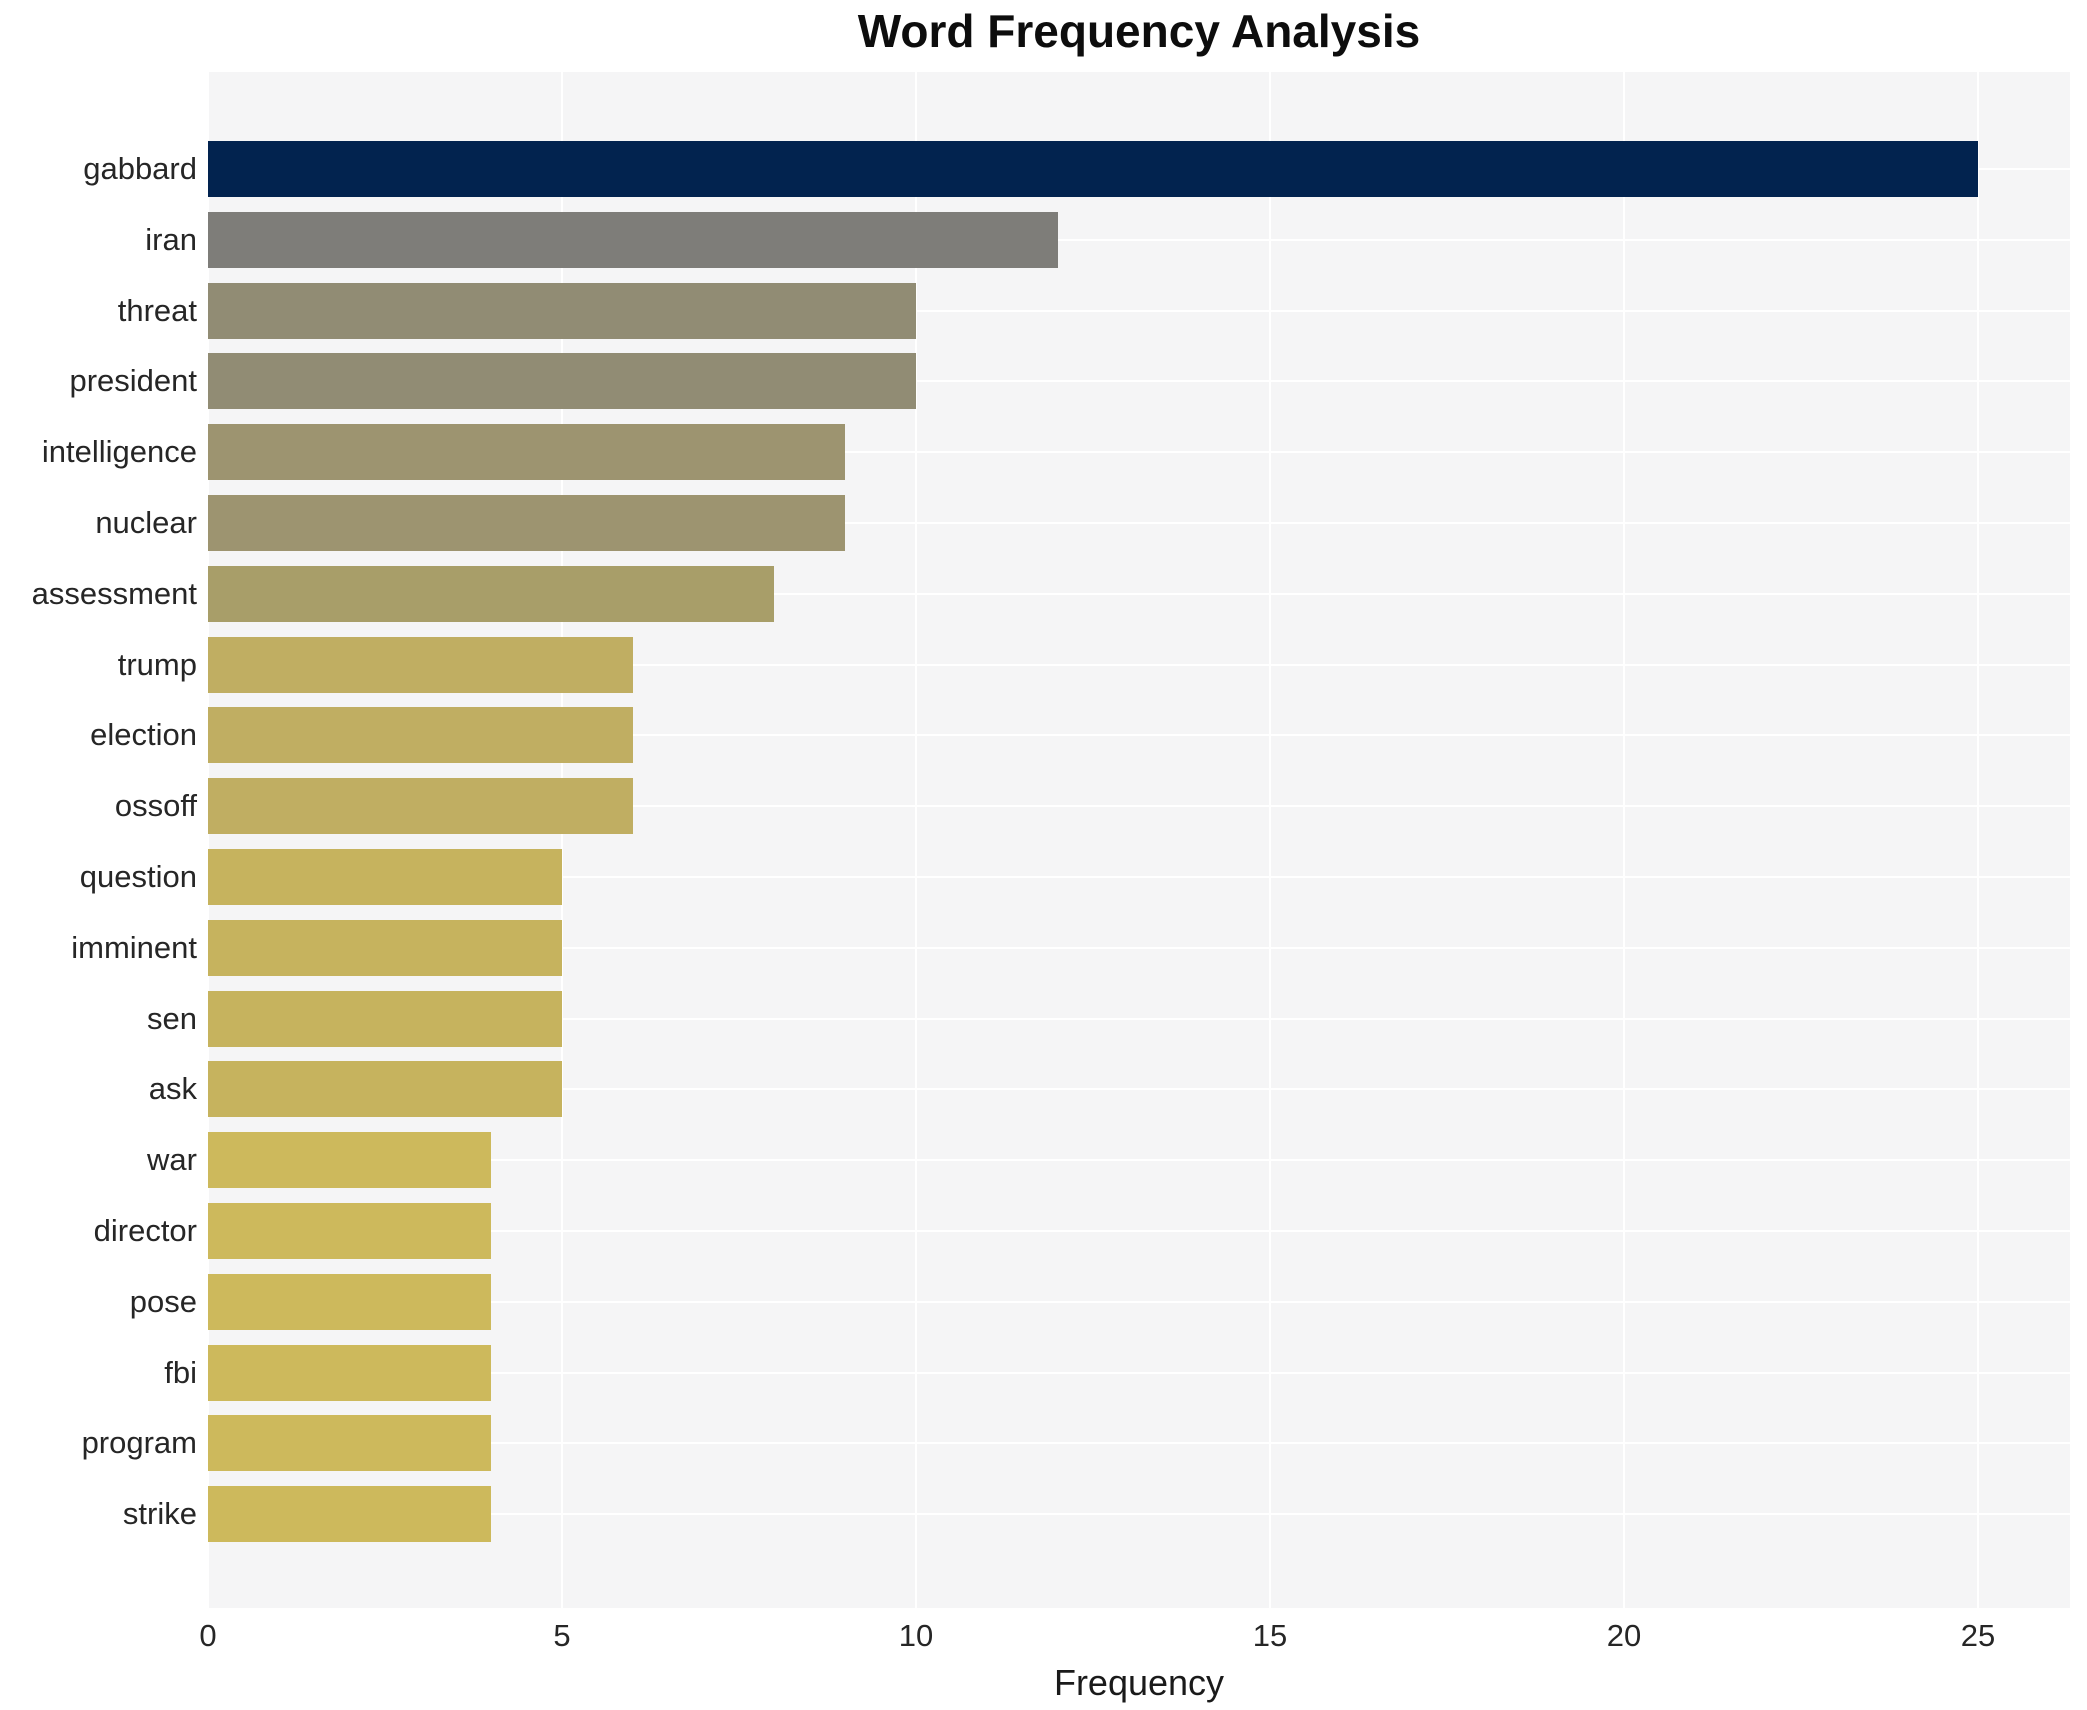 The height and width of the screenshot is (1710, 2087). I want to click on bar-war, so click(350, 1160).